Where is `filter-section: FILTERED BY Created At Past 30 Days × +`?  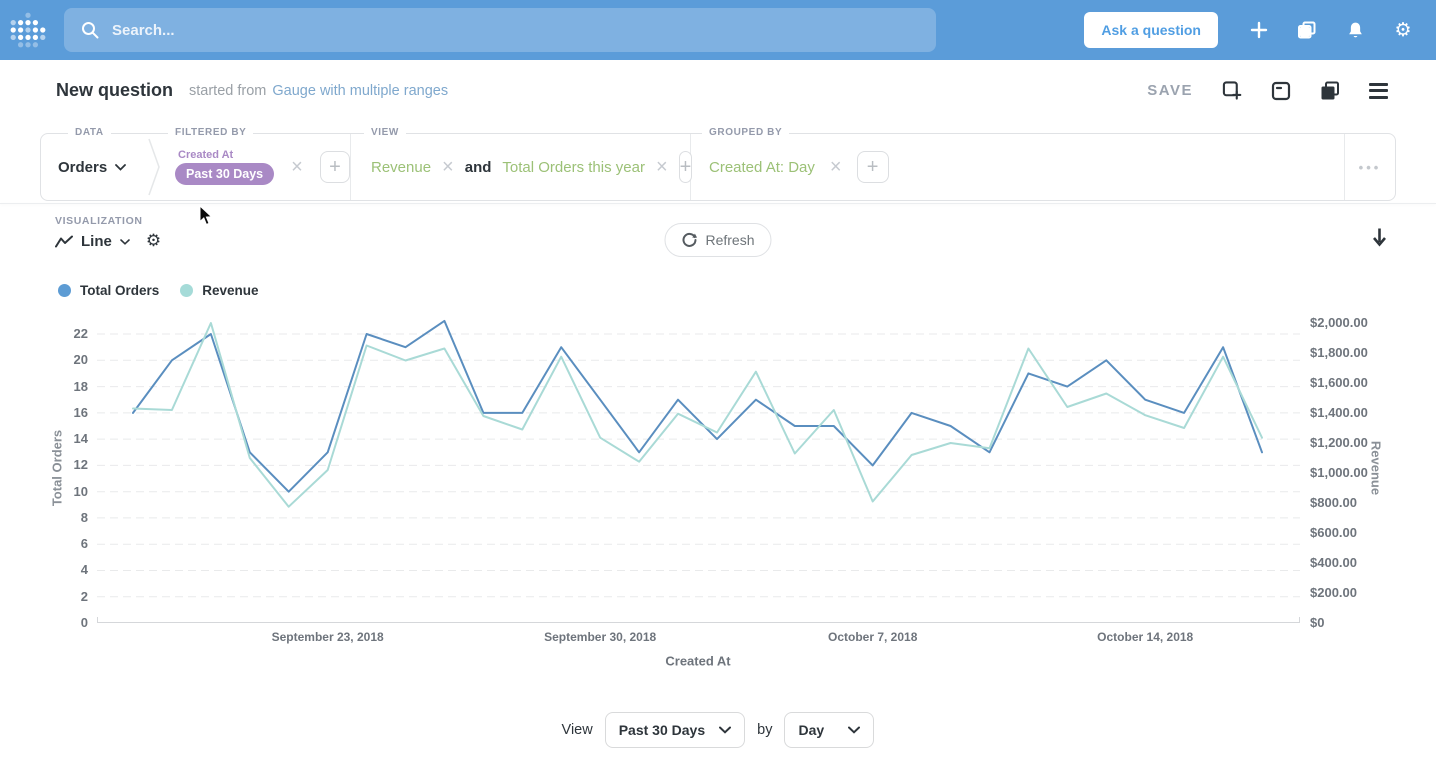 filter-section: FILTERED BY Created At Past 30 Days × + is located at coordinates (256, 163).